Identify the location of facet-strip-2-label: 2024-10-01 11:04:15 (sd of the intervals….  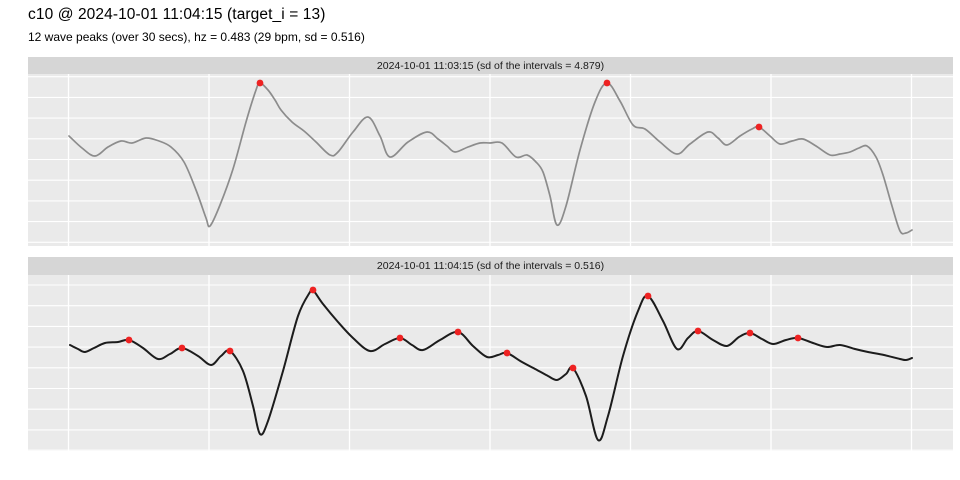
(490, 266).